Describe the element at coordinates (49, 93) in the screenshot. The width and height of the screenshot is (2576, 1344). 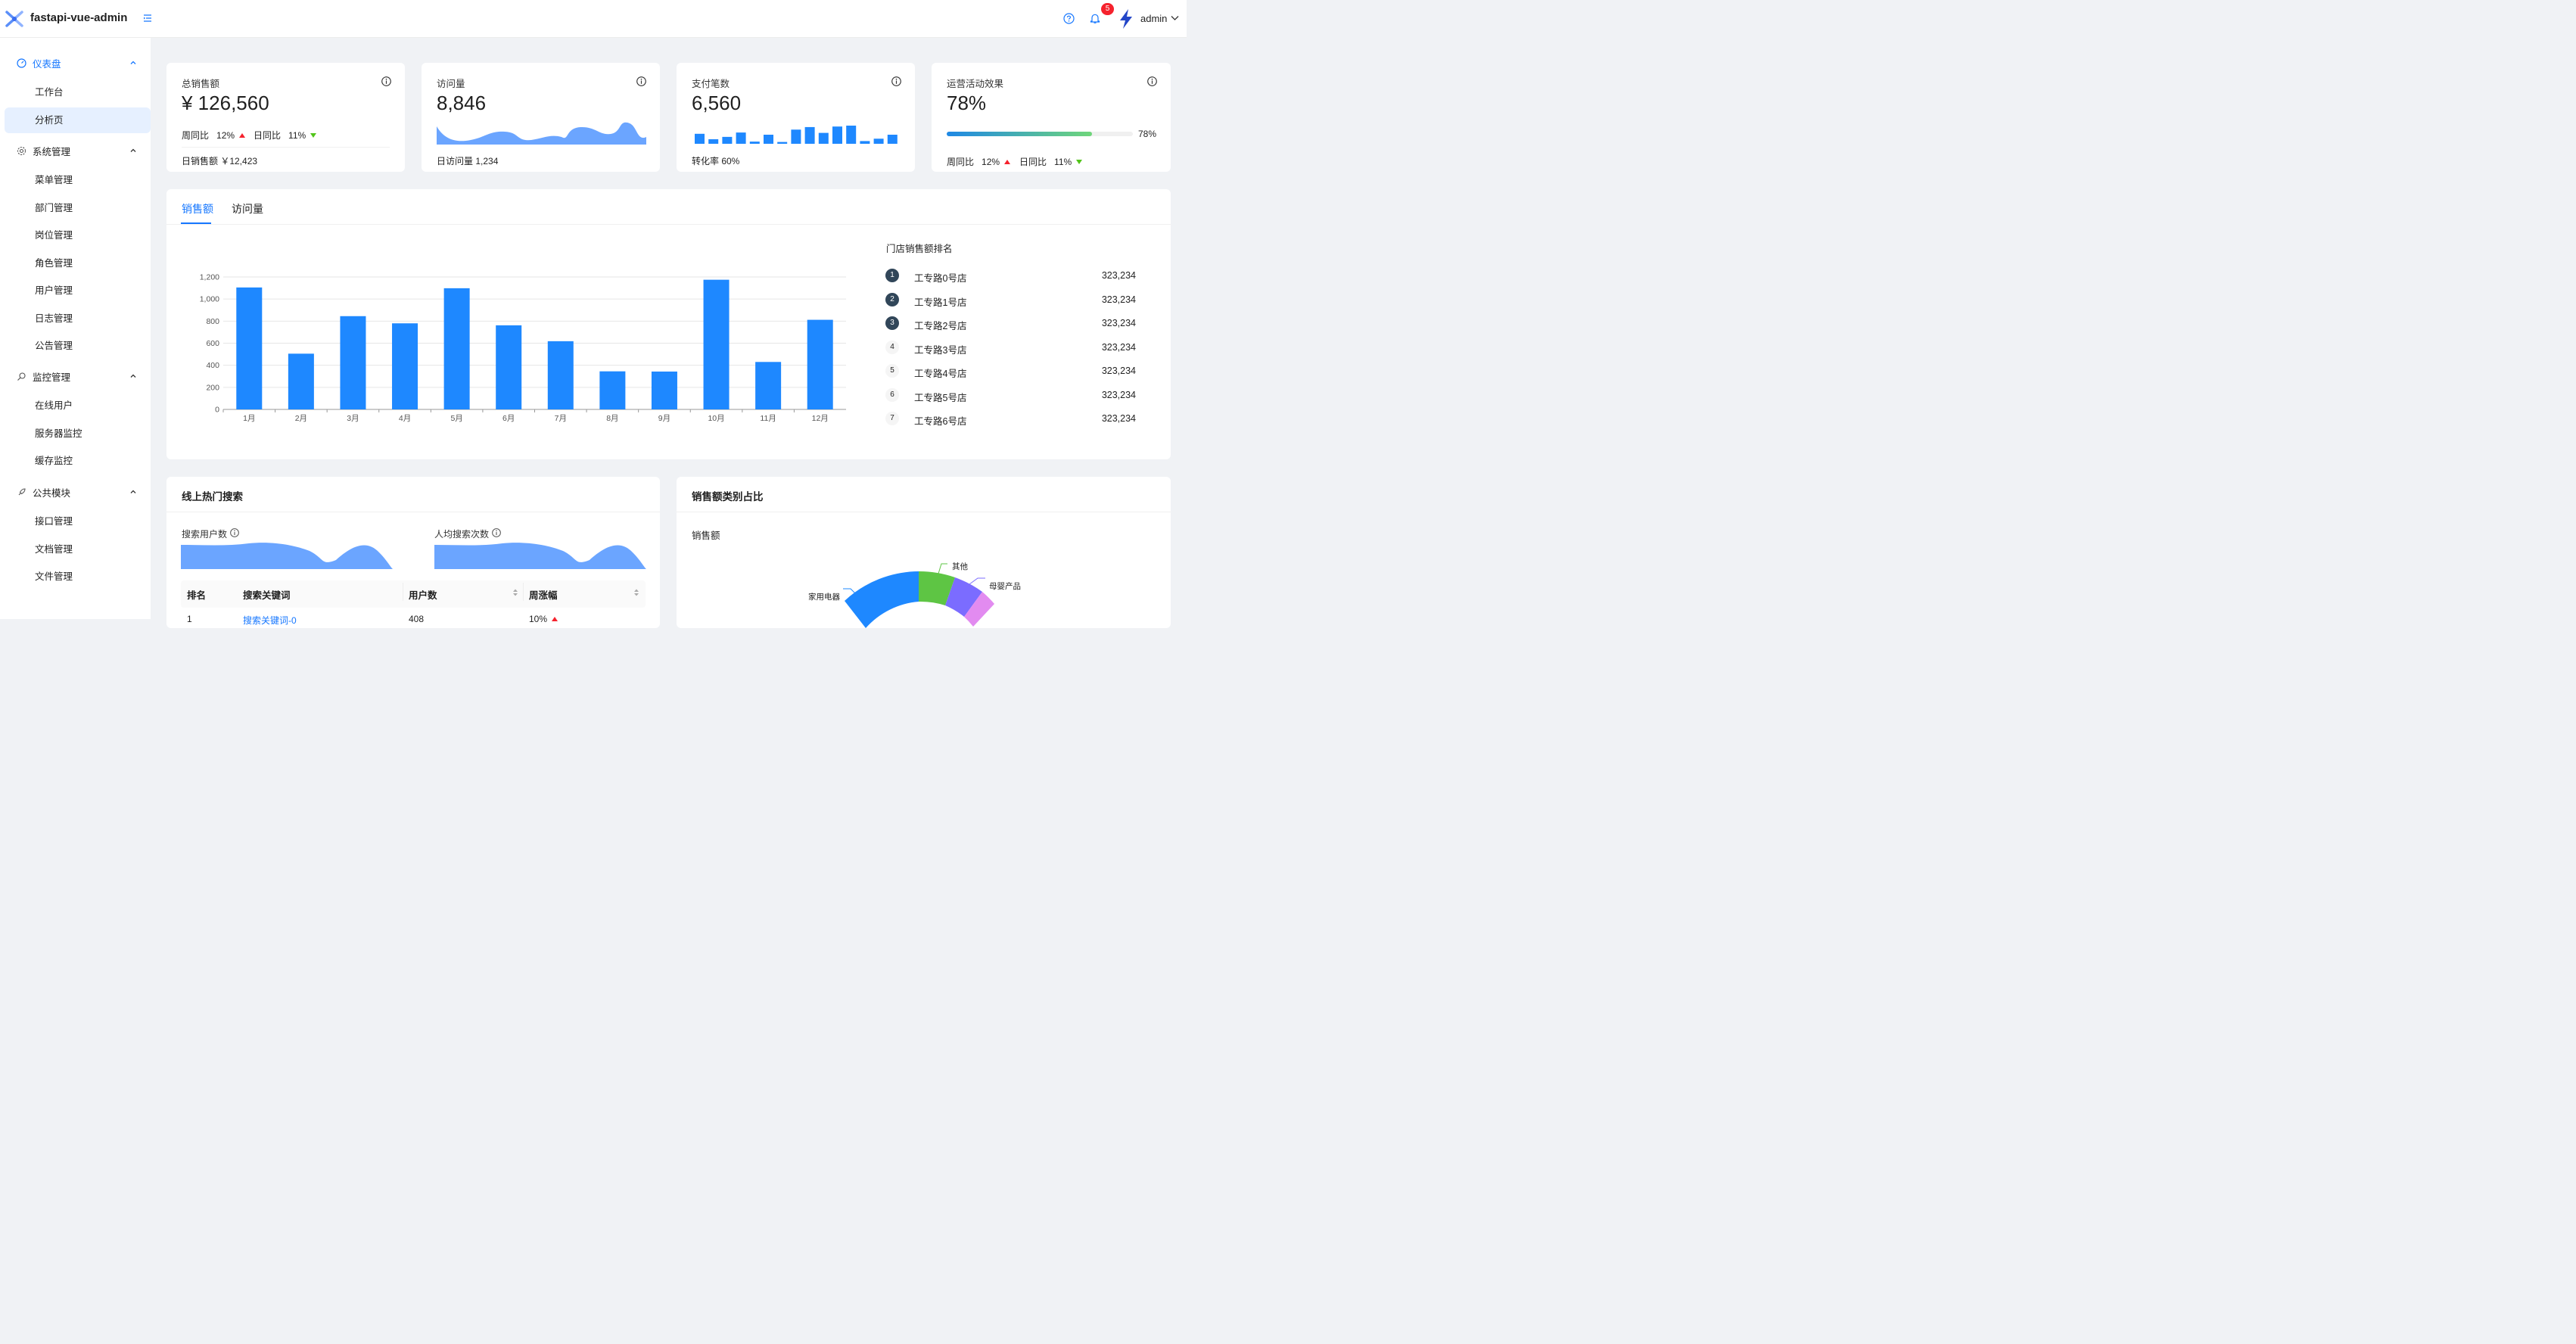
I see `sidebar-item-workbench: 工作台` at that location.